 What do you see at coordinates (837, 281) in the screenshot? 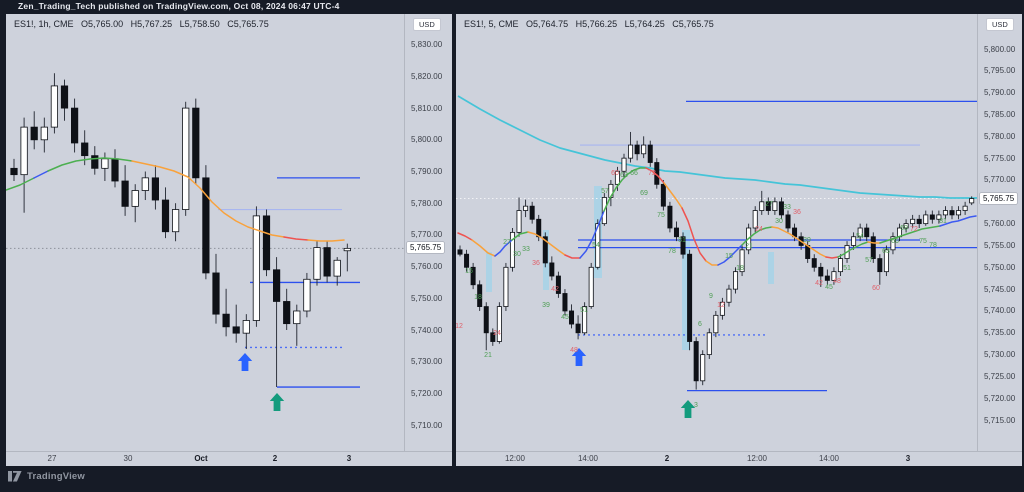
I see `bar-count-label: 48` at bounding box center [837, 281].